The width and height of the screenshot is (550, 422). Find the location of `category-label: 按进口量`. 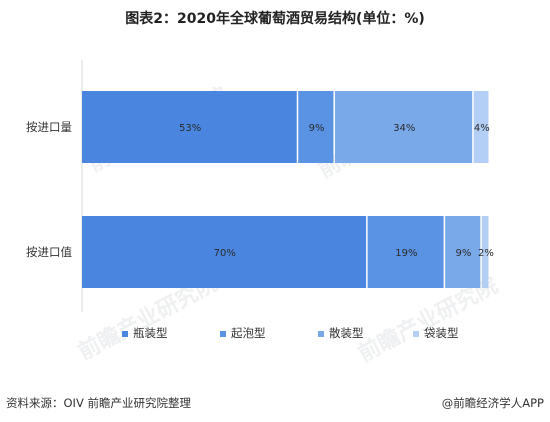

category-label: 按进口量 is located at coordinates (49, 127).